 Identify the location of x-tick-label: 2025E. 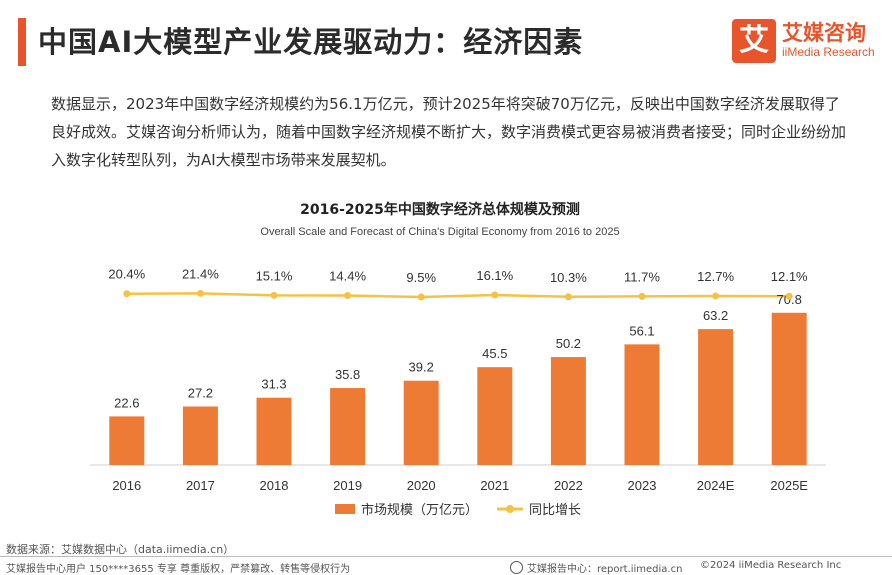
(789, 485).